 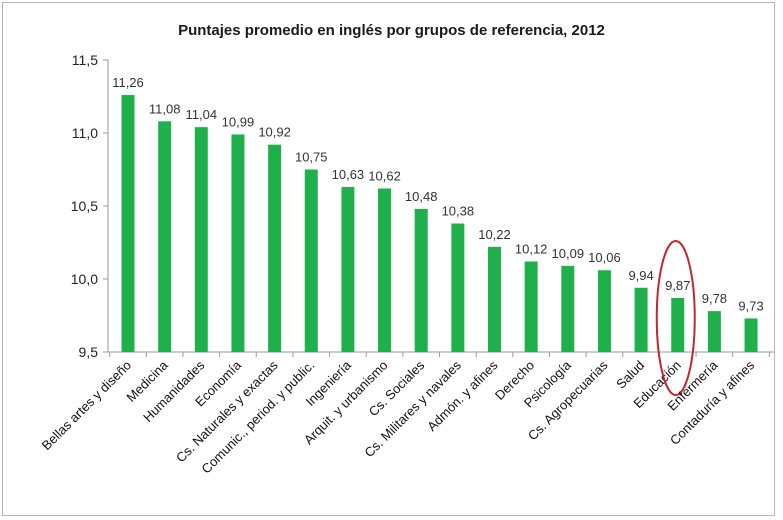 What do you see at coordinates (85, 133) in the screenshot?
I see `y-tick-label: 11,0` at bounding box center [85, 133].